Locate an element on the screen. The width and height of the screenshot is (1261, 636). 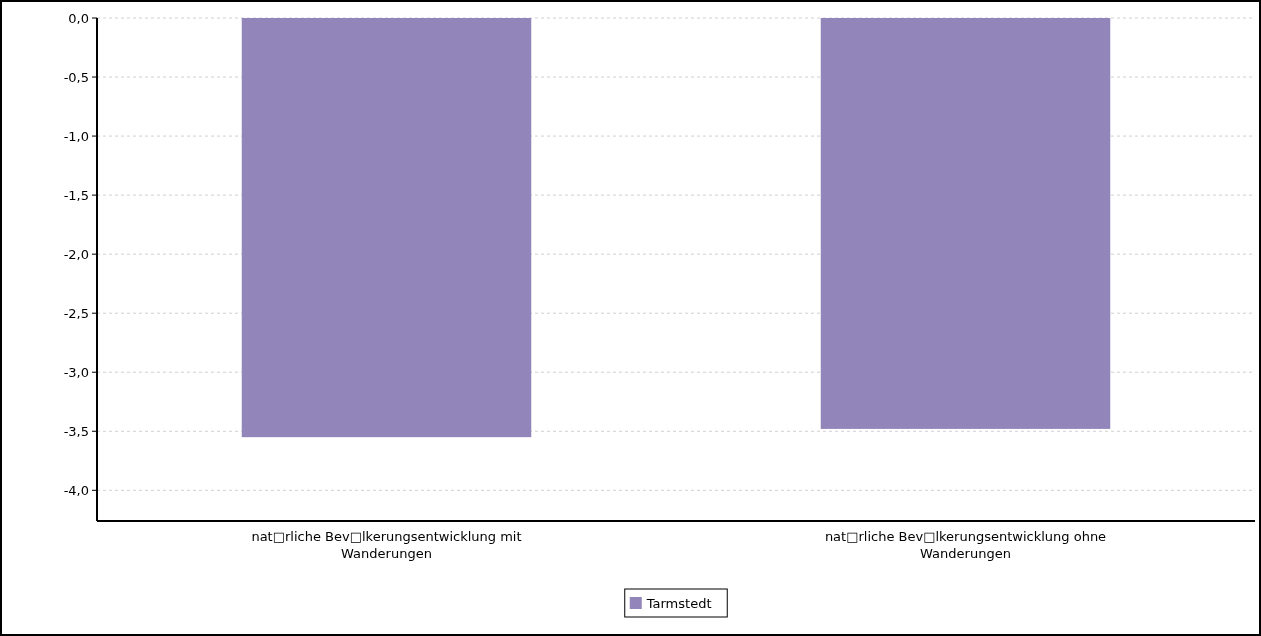
y-tick-label: -2,5 is located at coordinates (76, 313).